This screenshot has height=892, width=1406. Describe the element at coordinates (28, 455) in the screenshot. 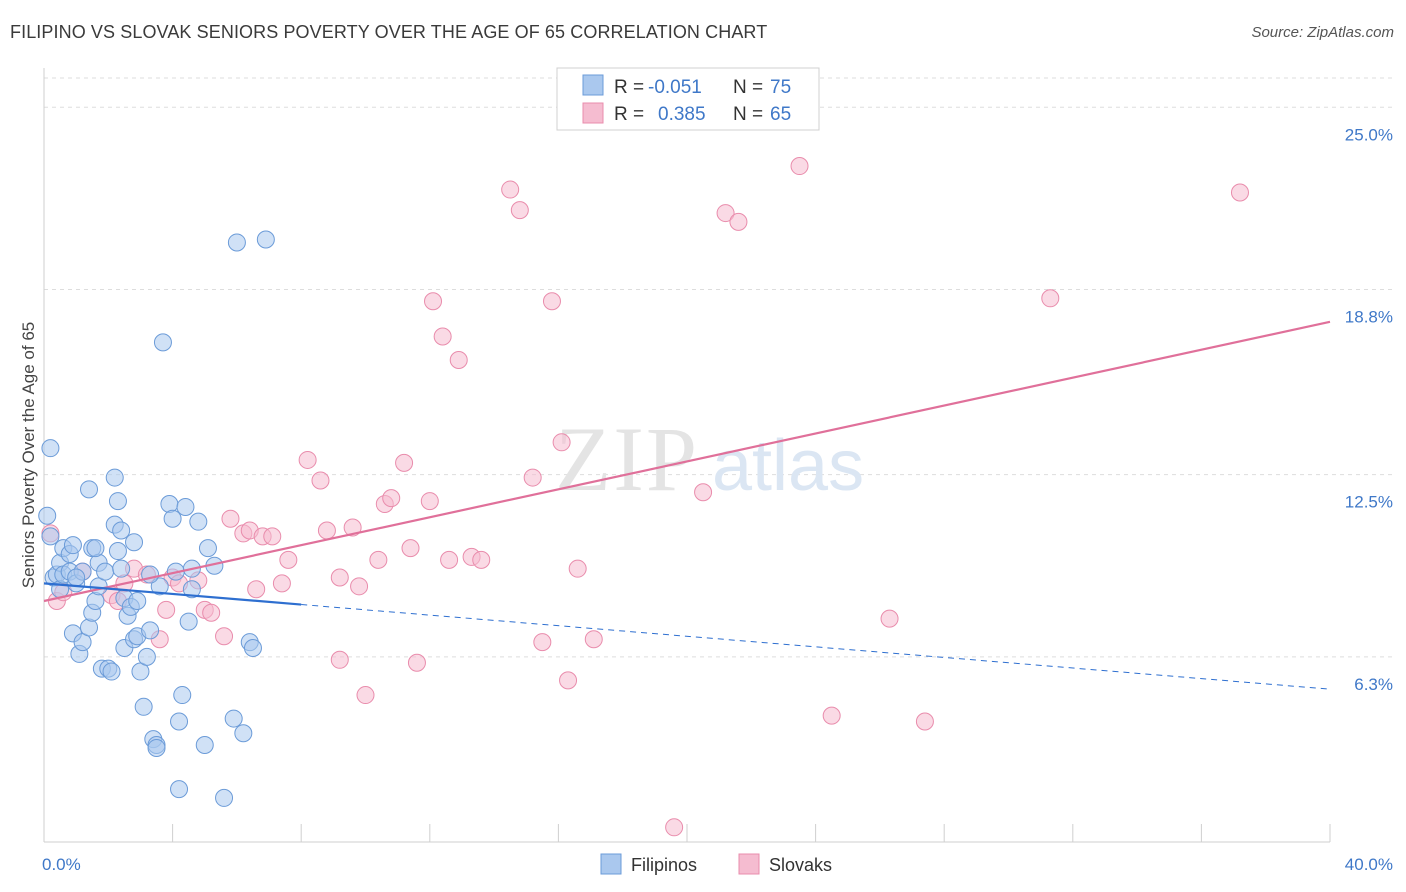

I see `y-axis-label: Seniors Poverty Over the Age of 65` at that location.